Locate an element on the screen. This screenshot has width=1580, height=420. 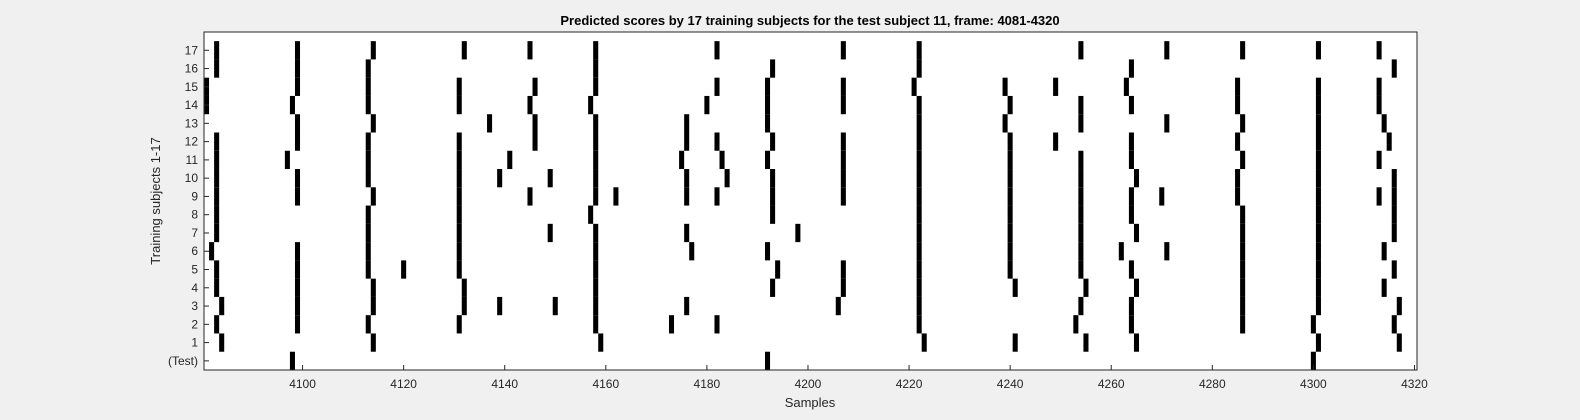
y-tick-label: 3 is located at coordinates (194, 306).